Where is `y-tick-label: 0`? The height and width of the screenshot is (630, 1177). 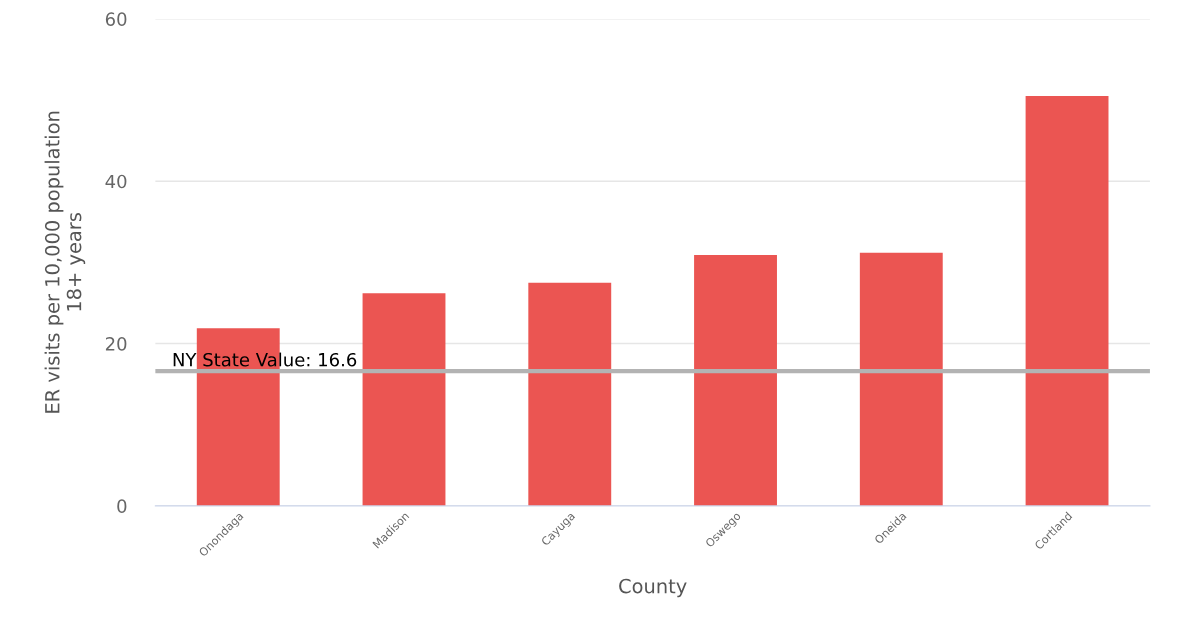 y-tick-label: 0 is located at coordinates (122, 506).